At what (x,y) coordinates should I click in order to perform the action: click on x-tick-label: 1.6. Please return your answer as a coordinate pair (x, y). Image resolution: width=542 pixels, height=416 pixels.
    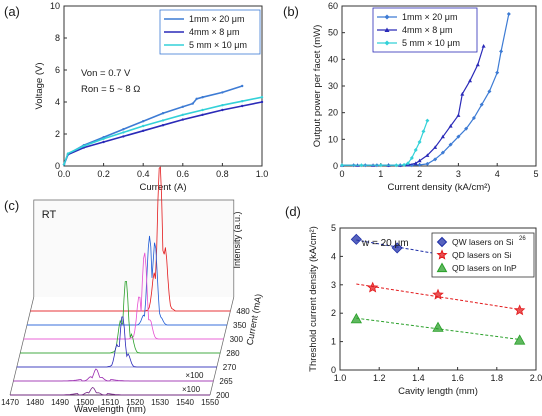
    Looking at the image, I should click on (457, 378).